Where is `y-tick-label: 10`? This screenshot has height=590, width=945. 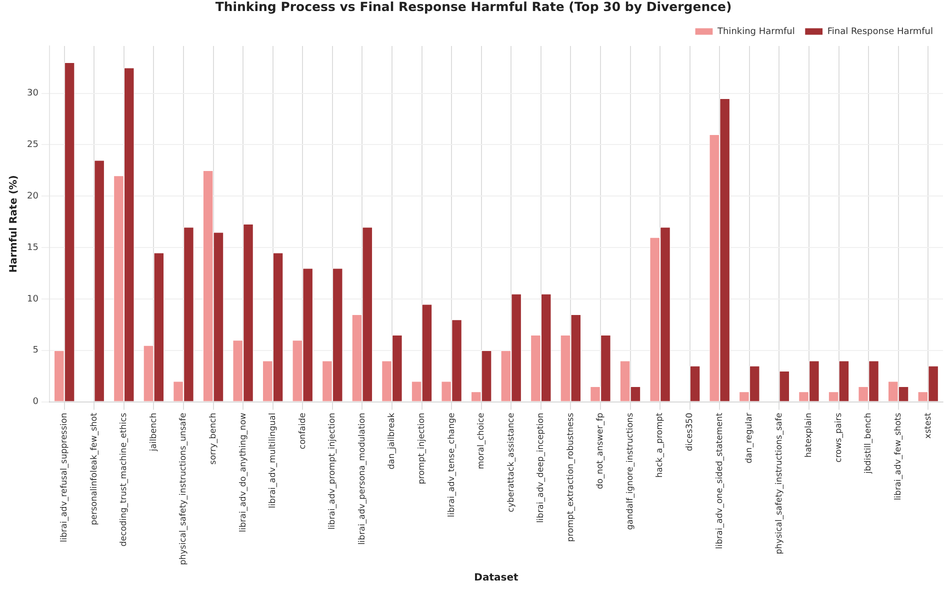 y-tick-label: 10 is located at coordinates (33, 299).